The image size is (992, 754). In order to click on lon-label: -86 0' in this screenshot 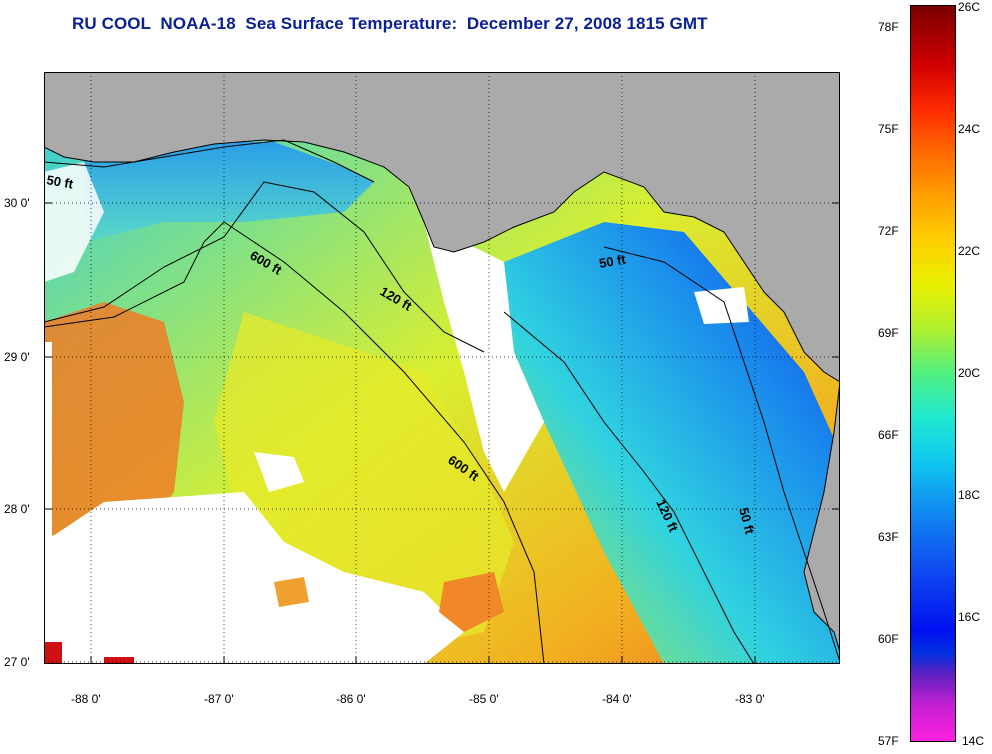, I will do `click(351, 699)`.